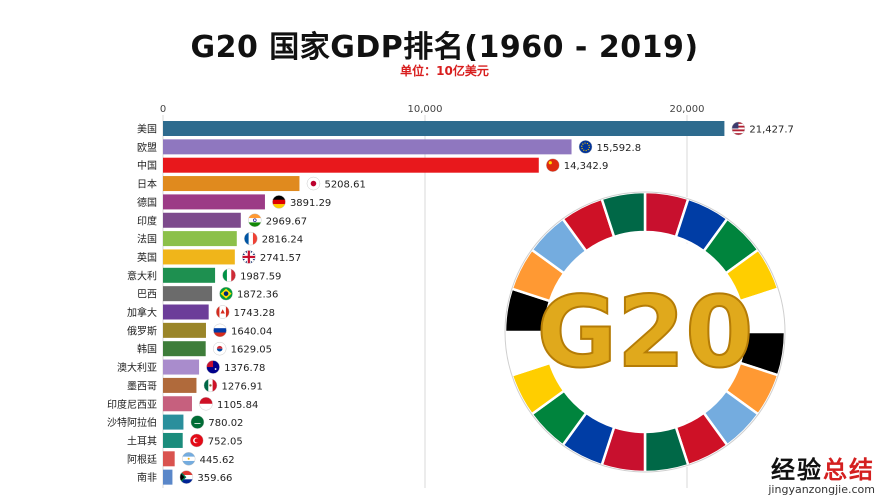 The width and height of the screenshot is (889, 500). What do you see at coordinates (147, 202) in the screenshot?
I see `category-label: 德国` at bounding box center [147, 202].